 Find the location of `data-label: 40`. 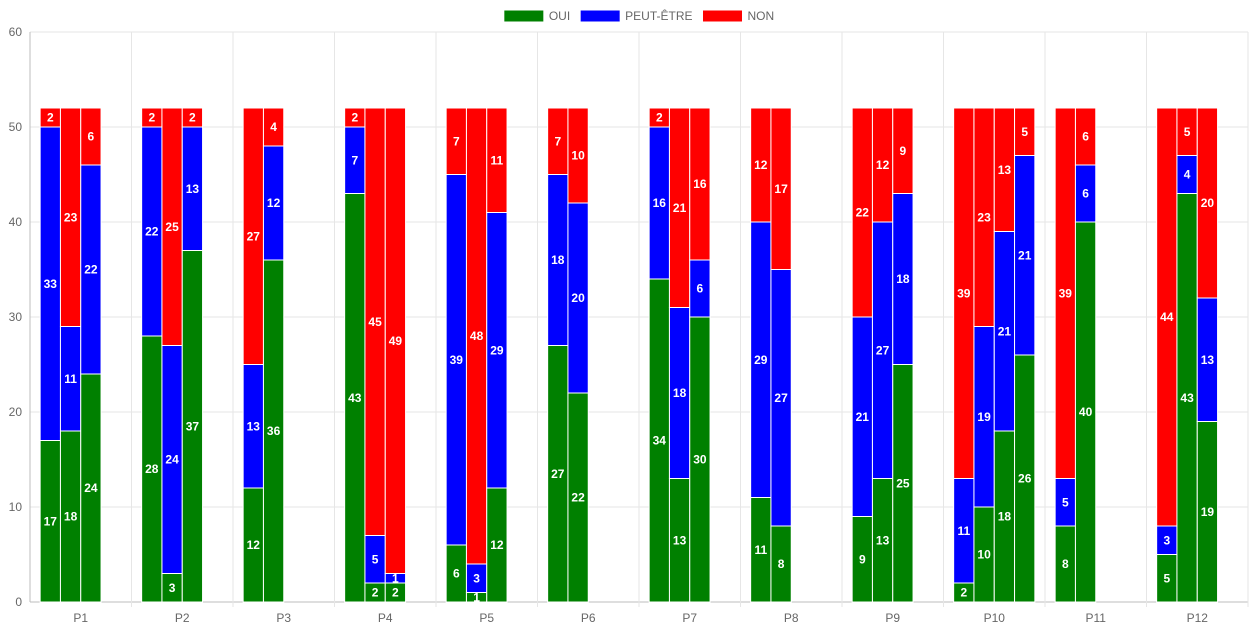

data-label: 40 is located at coordinates (1086, 412).